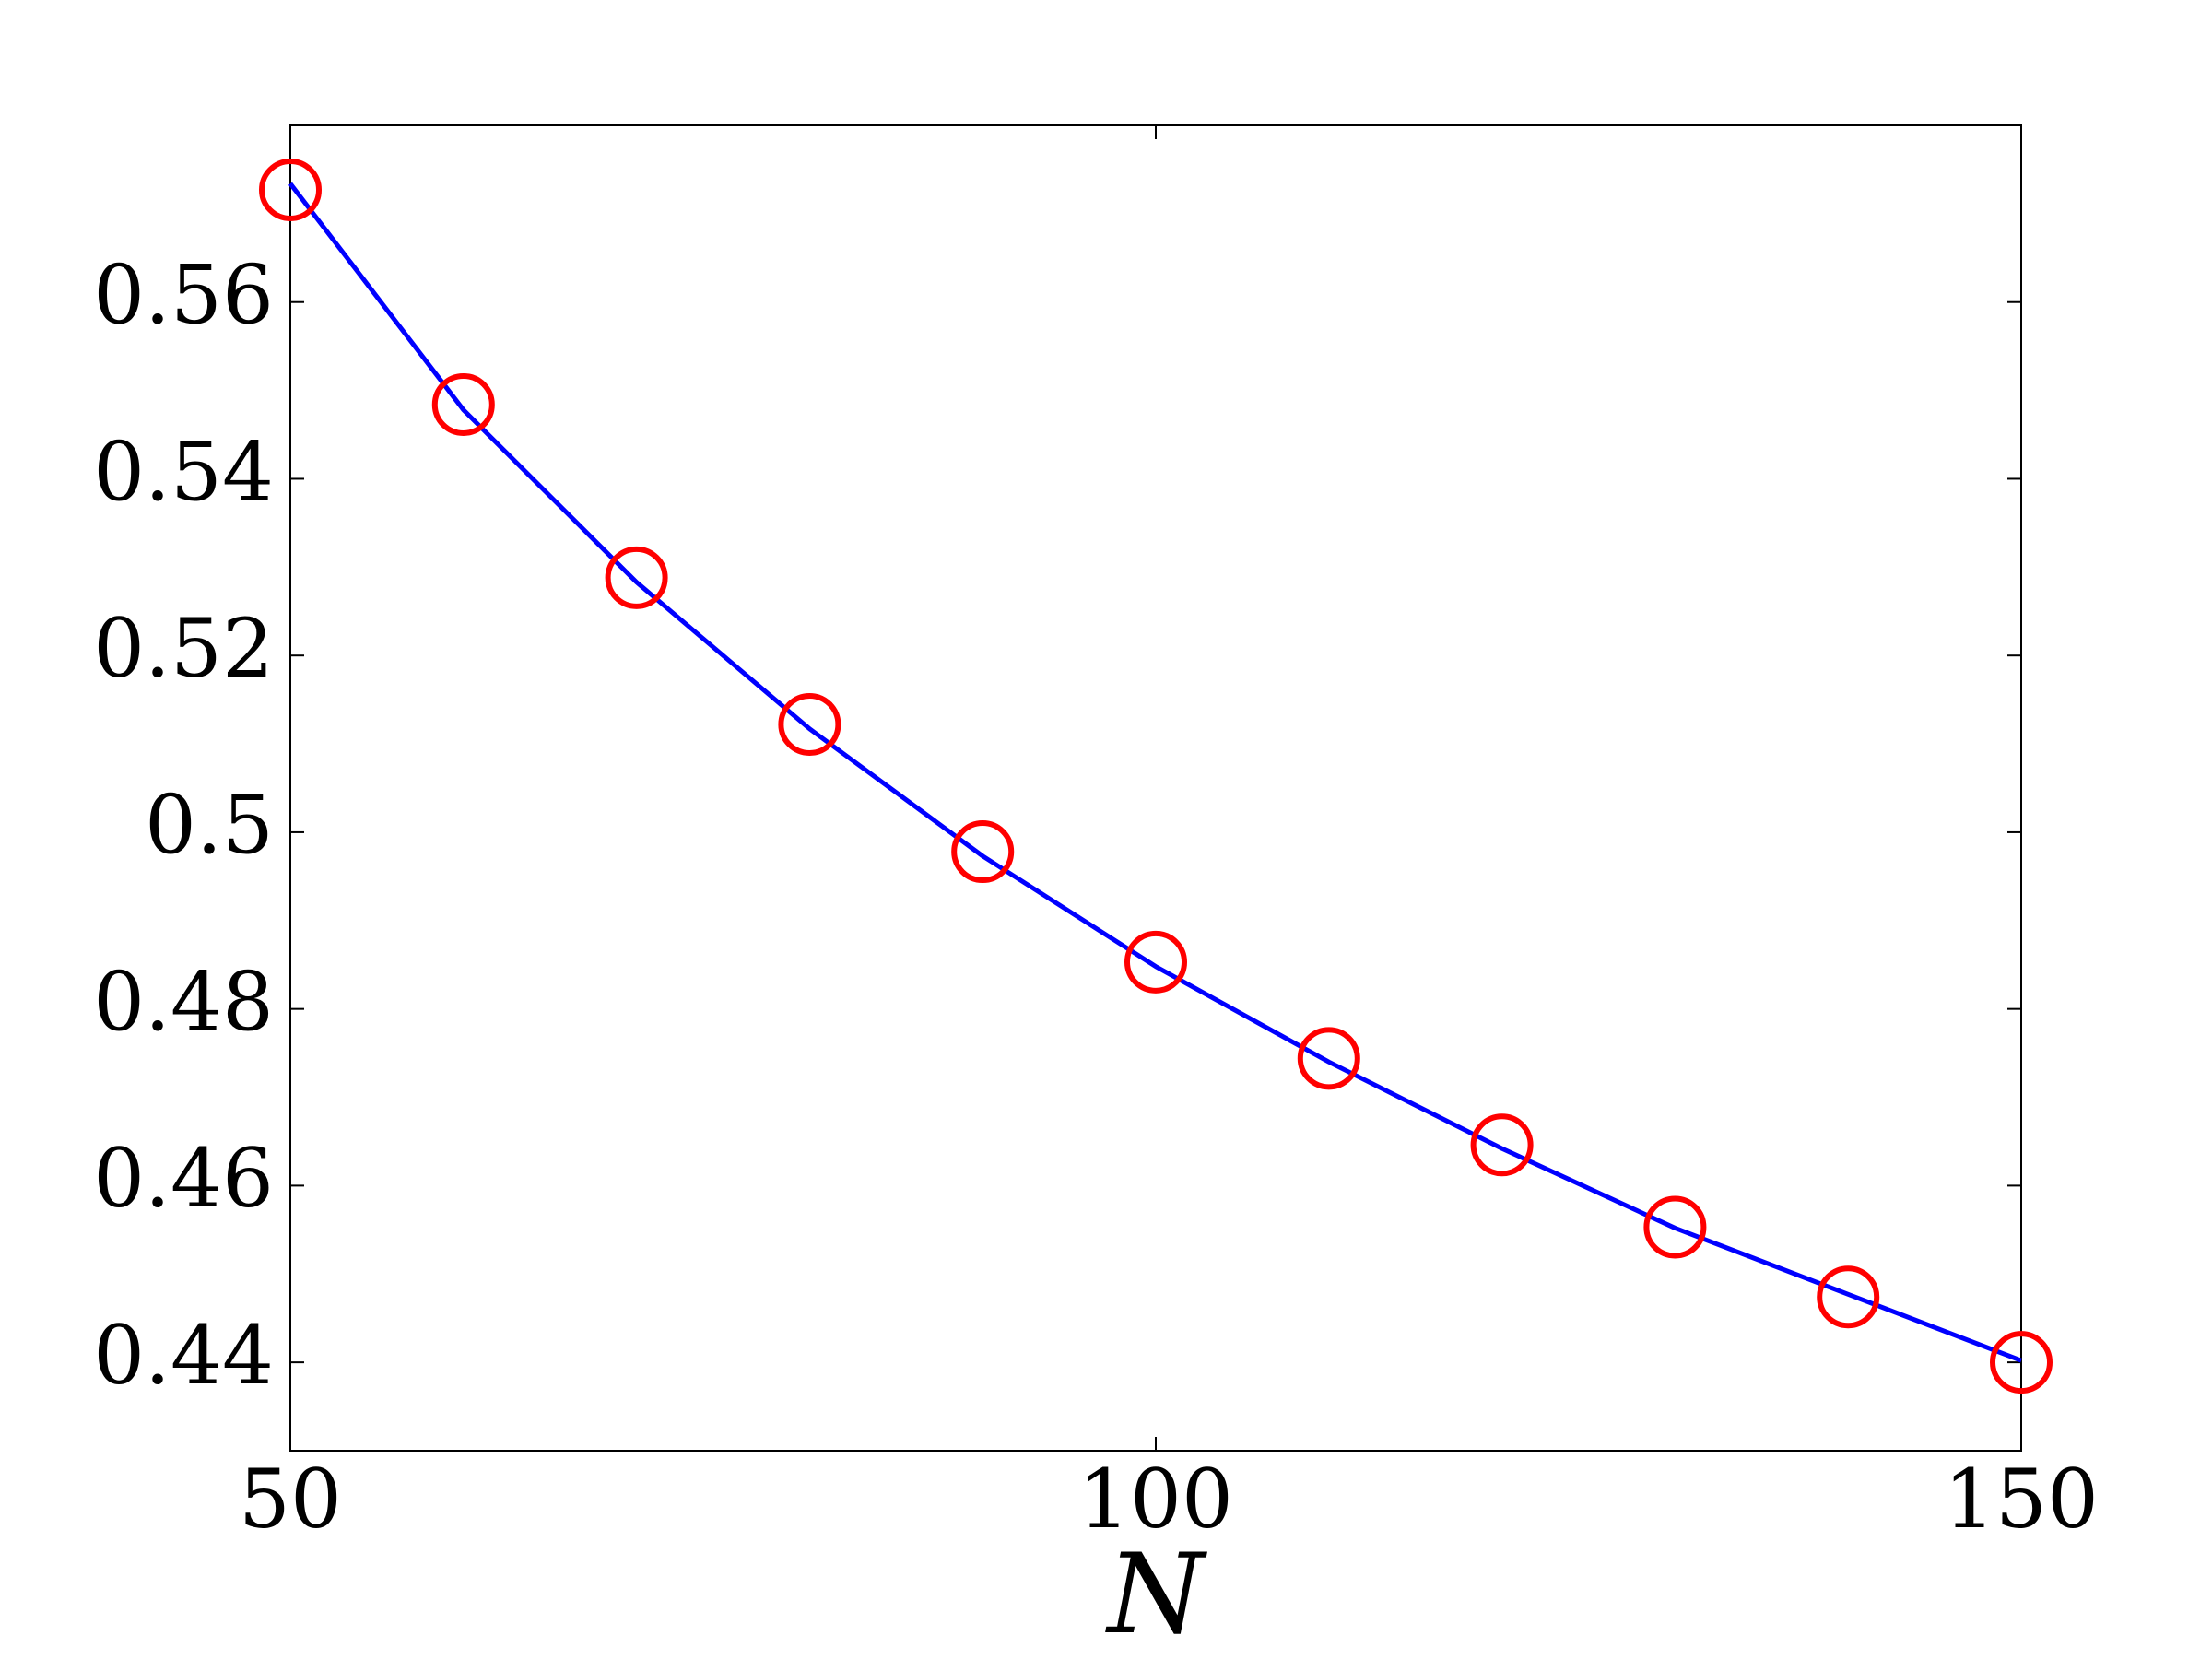  Describe the element at coordinates (290, 1499) in the screenshot. I see `x-tick-label: 50` at that location.